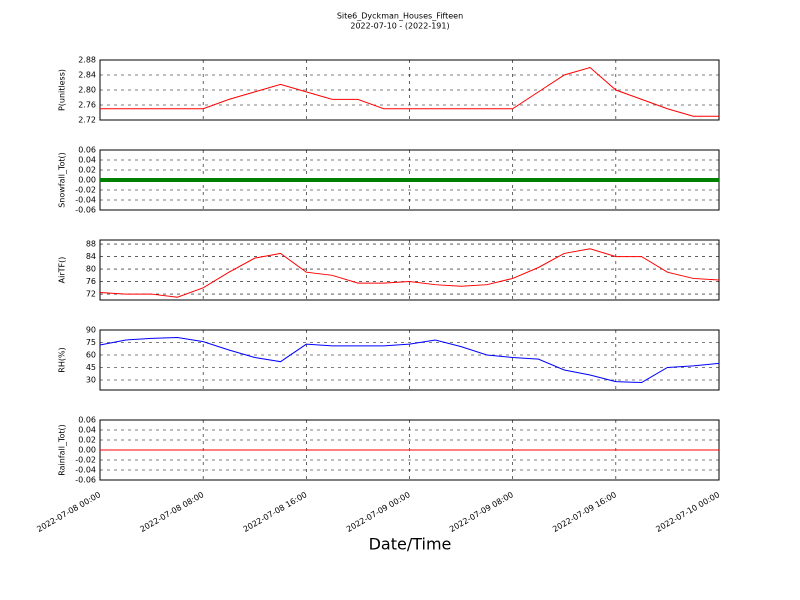 This screenshot has height=600, width=800. What do you see at coordinates (62, 359) in the screenshot?
I see `y-axis-label: RH(%)` at bounding box center [62, 359].